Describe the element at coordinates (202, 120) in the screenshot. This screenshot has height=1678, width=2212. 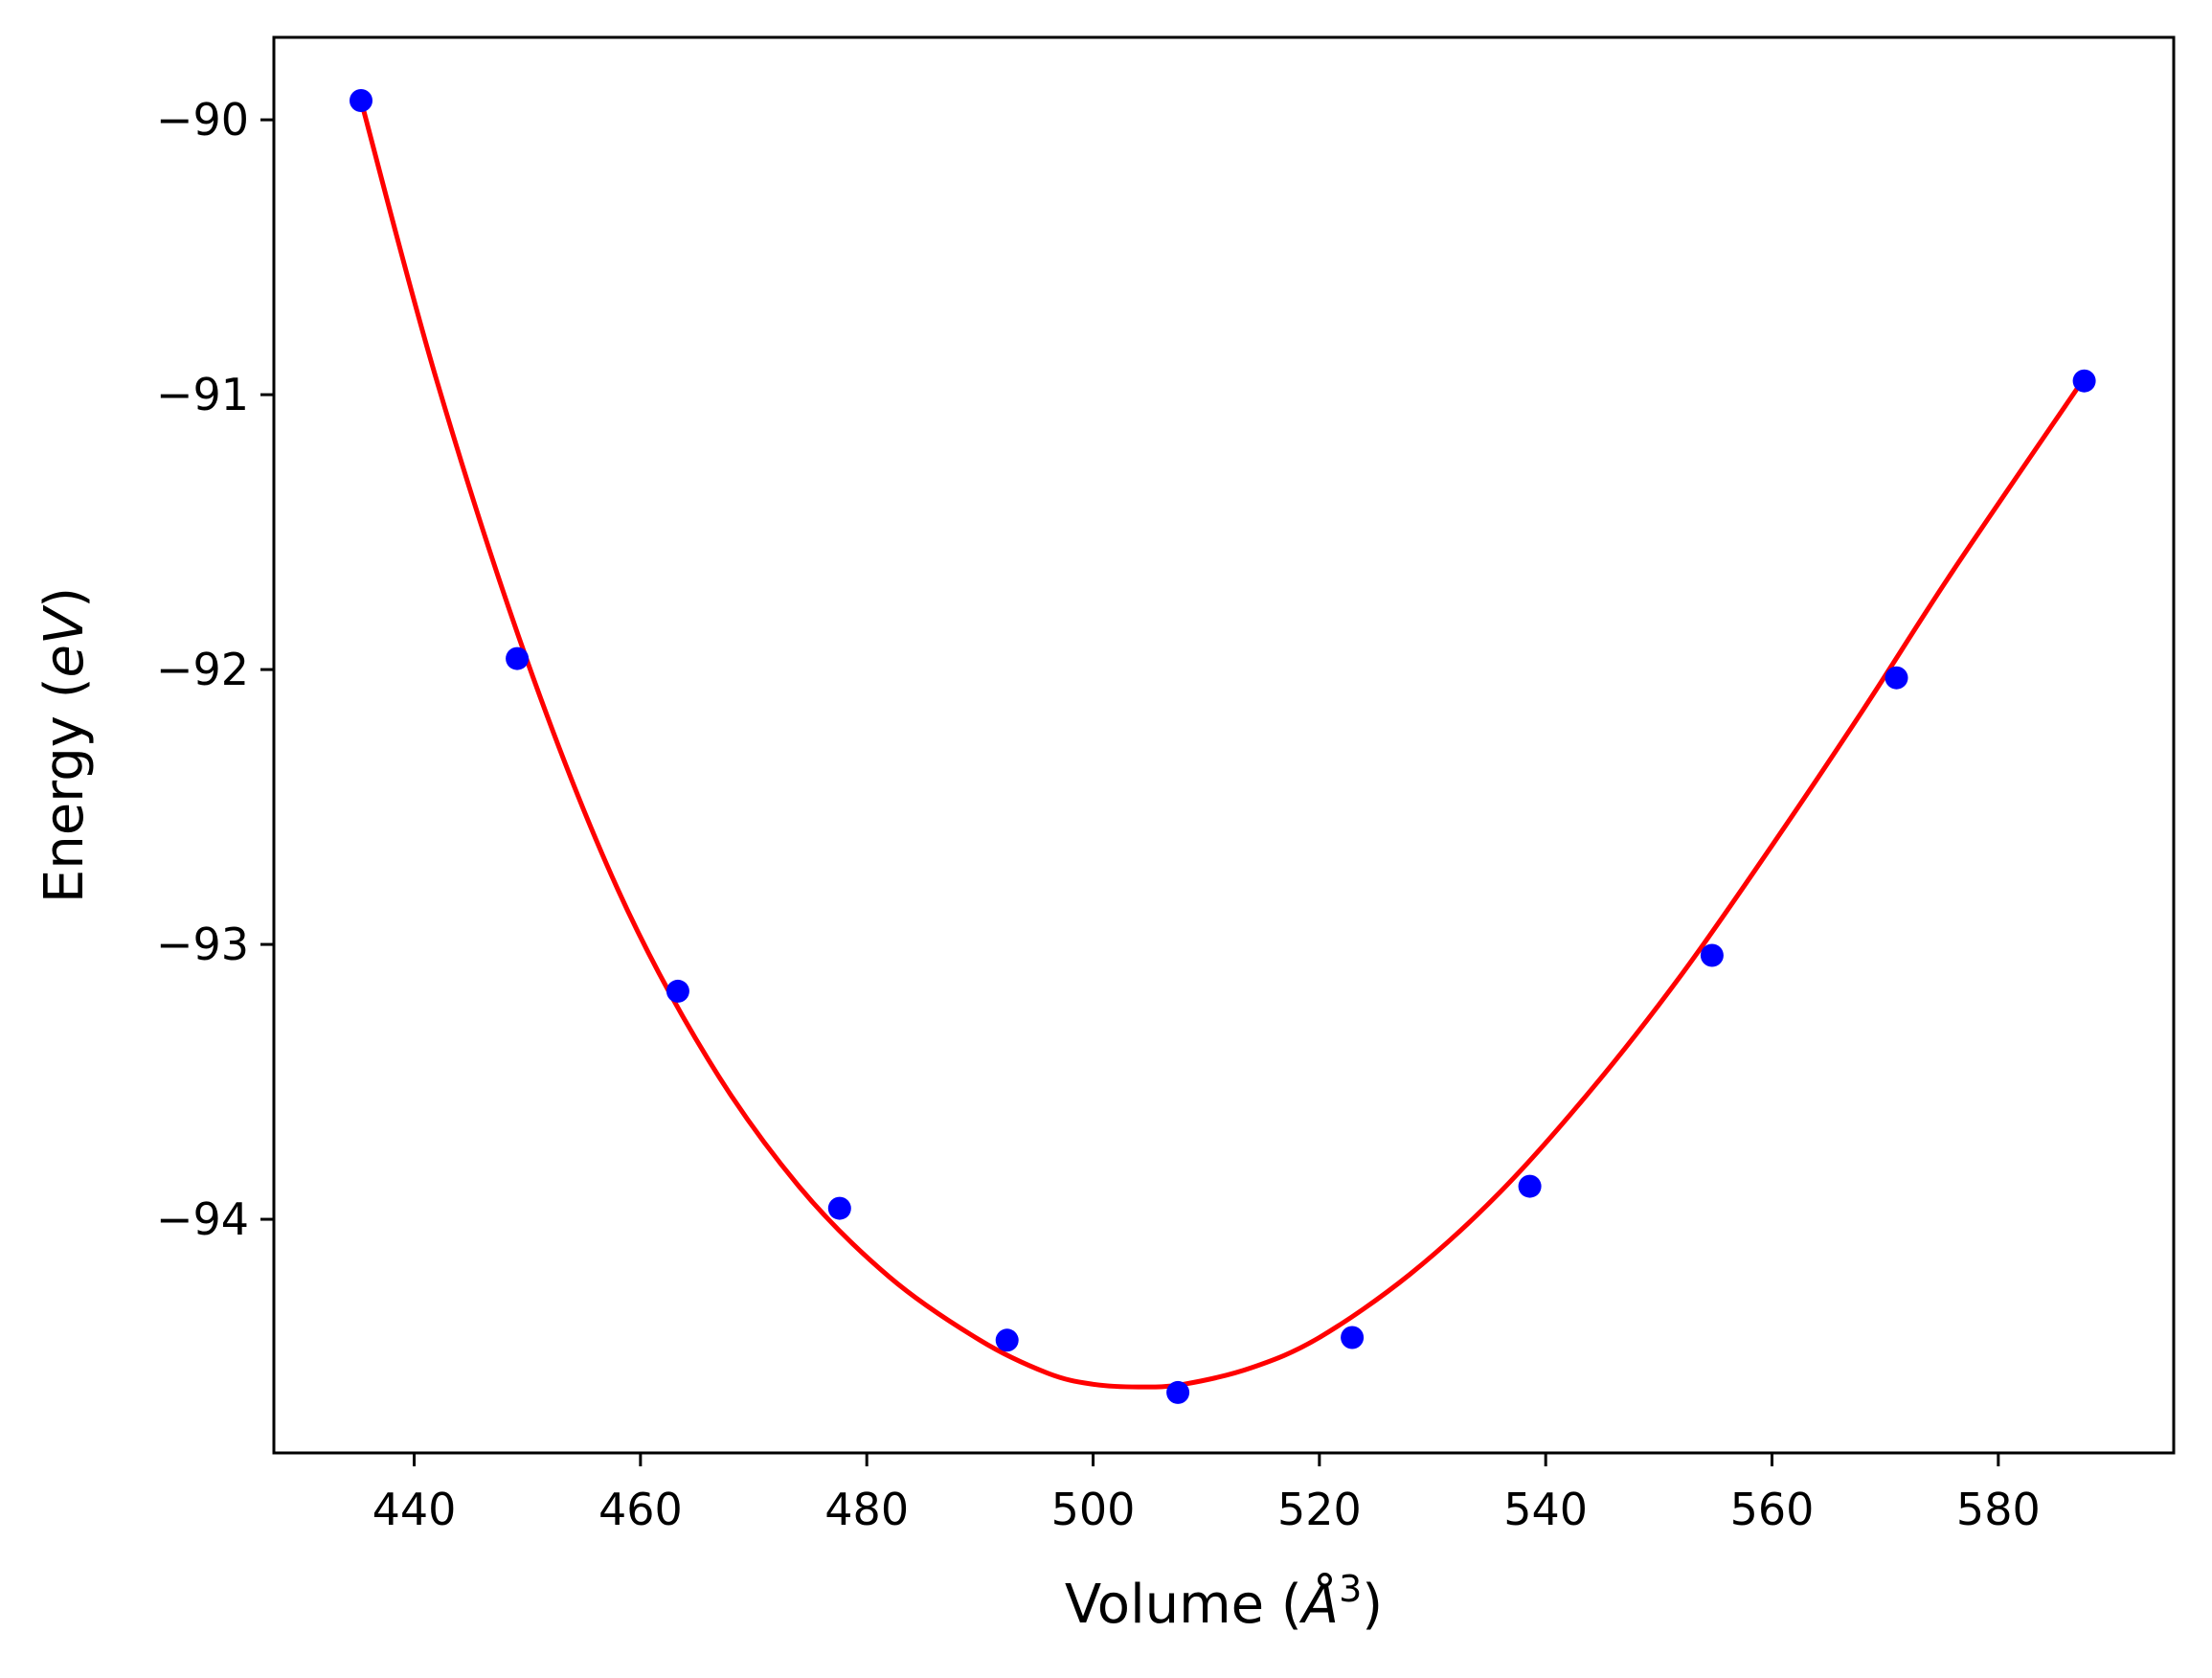
I see `y-tick-label: −90` at that location.